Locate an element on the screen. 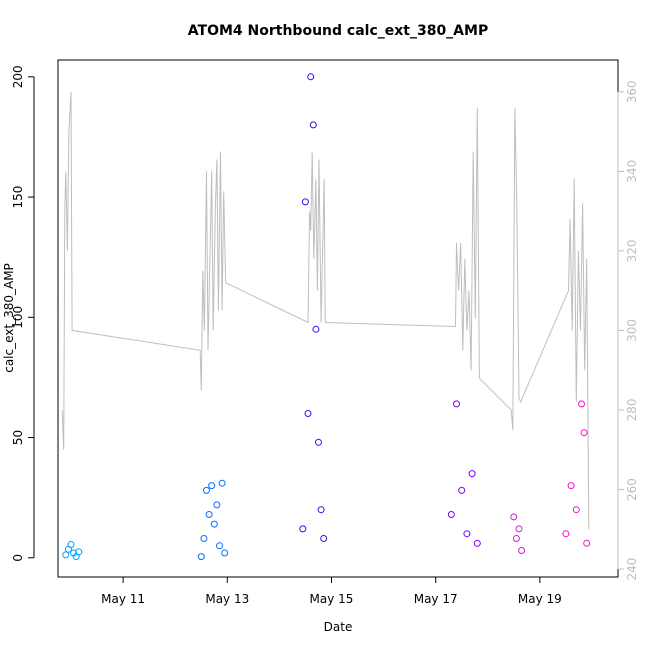 Image resolution: width=650 pixels, height=650 pixels. y2-tick-label: 280 is located at coordinates (632, 410).